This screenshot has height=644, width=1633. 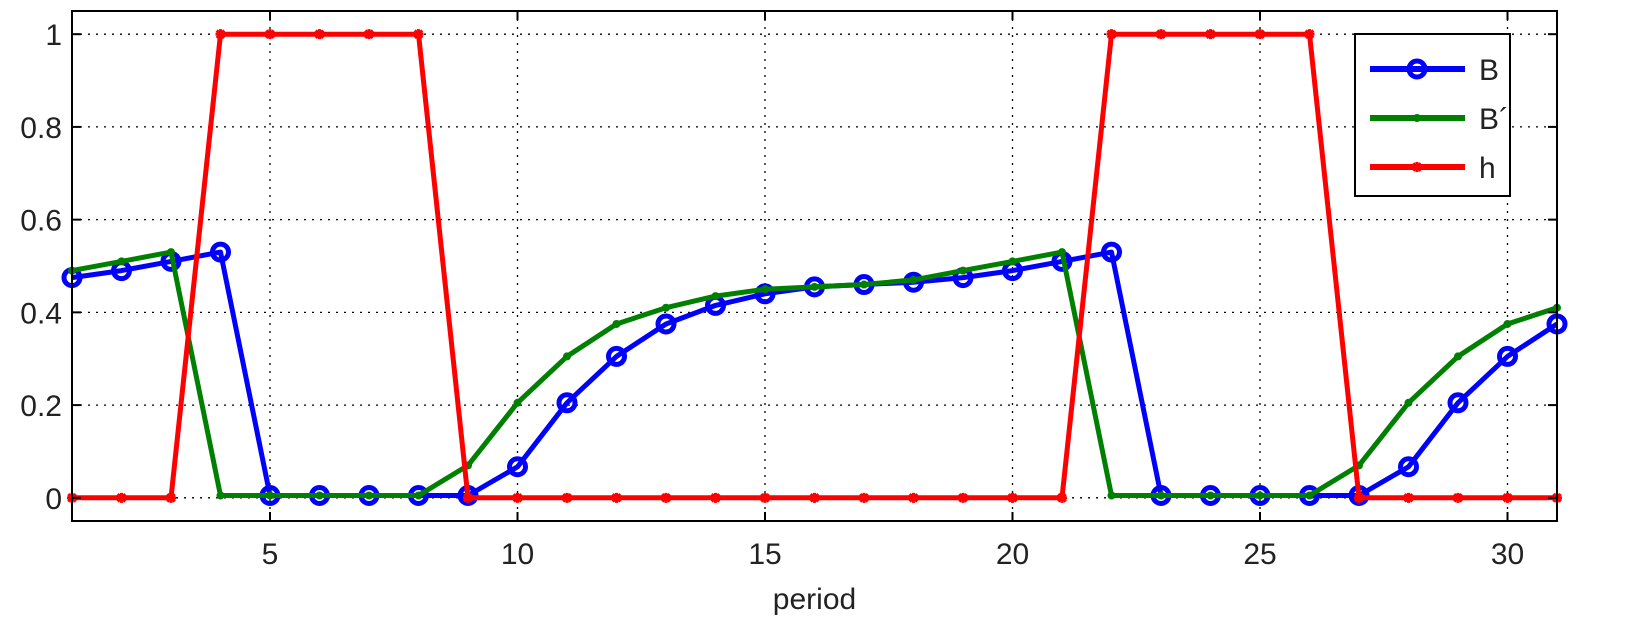 What do you see at coordinates (270, 554) in the screenshot?
I see `x-tick-label: 5` at bounding box center [270, 554].